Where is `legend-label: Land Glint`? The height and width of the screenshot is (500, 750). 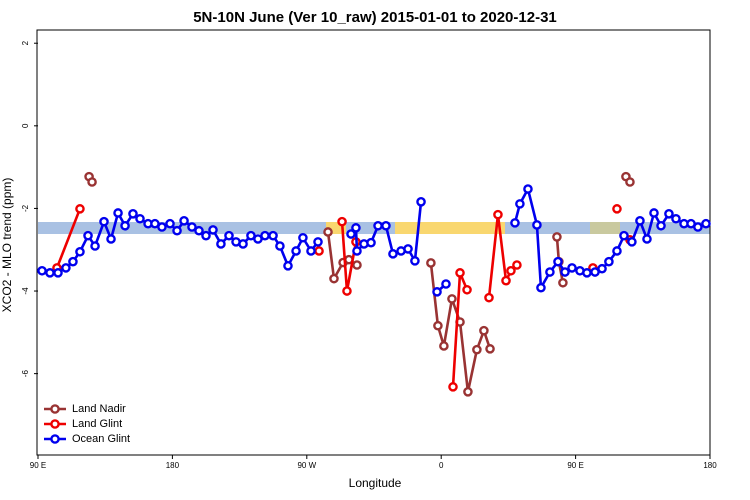 legend-label: Land Glint is located at coordinates (97, 424).